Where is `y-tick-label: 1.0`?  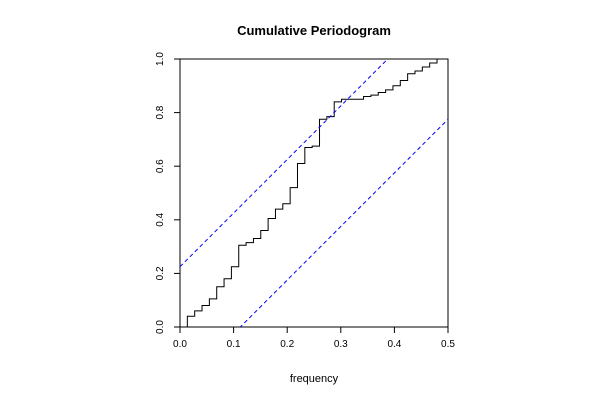
y-tick-label: 1.0 is located at coordinates (160, 59).